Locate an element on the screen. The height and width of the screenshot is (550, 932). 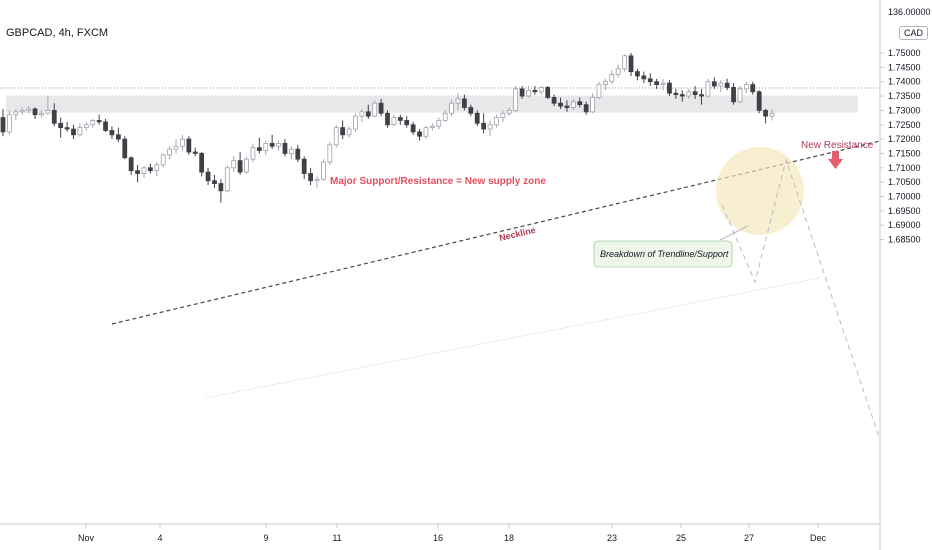
price-tick-label: 1.71500 is located at coordinates (904, 153).